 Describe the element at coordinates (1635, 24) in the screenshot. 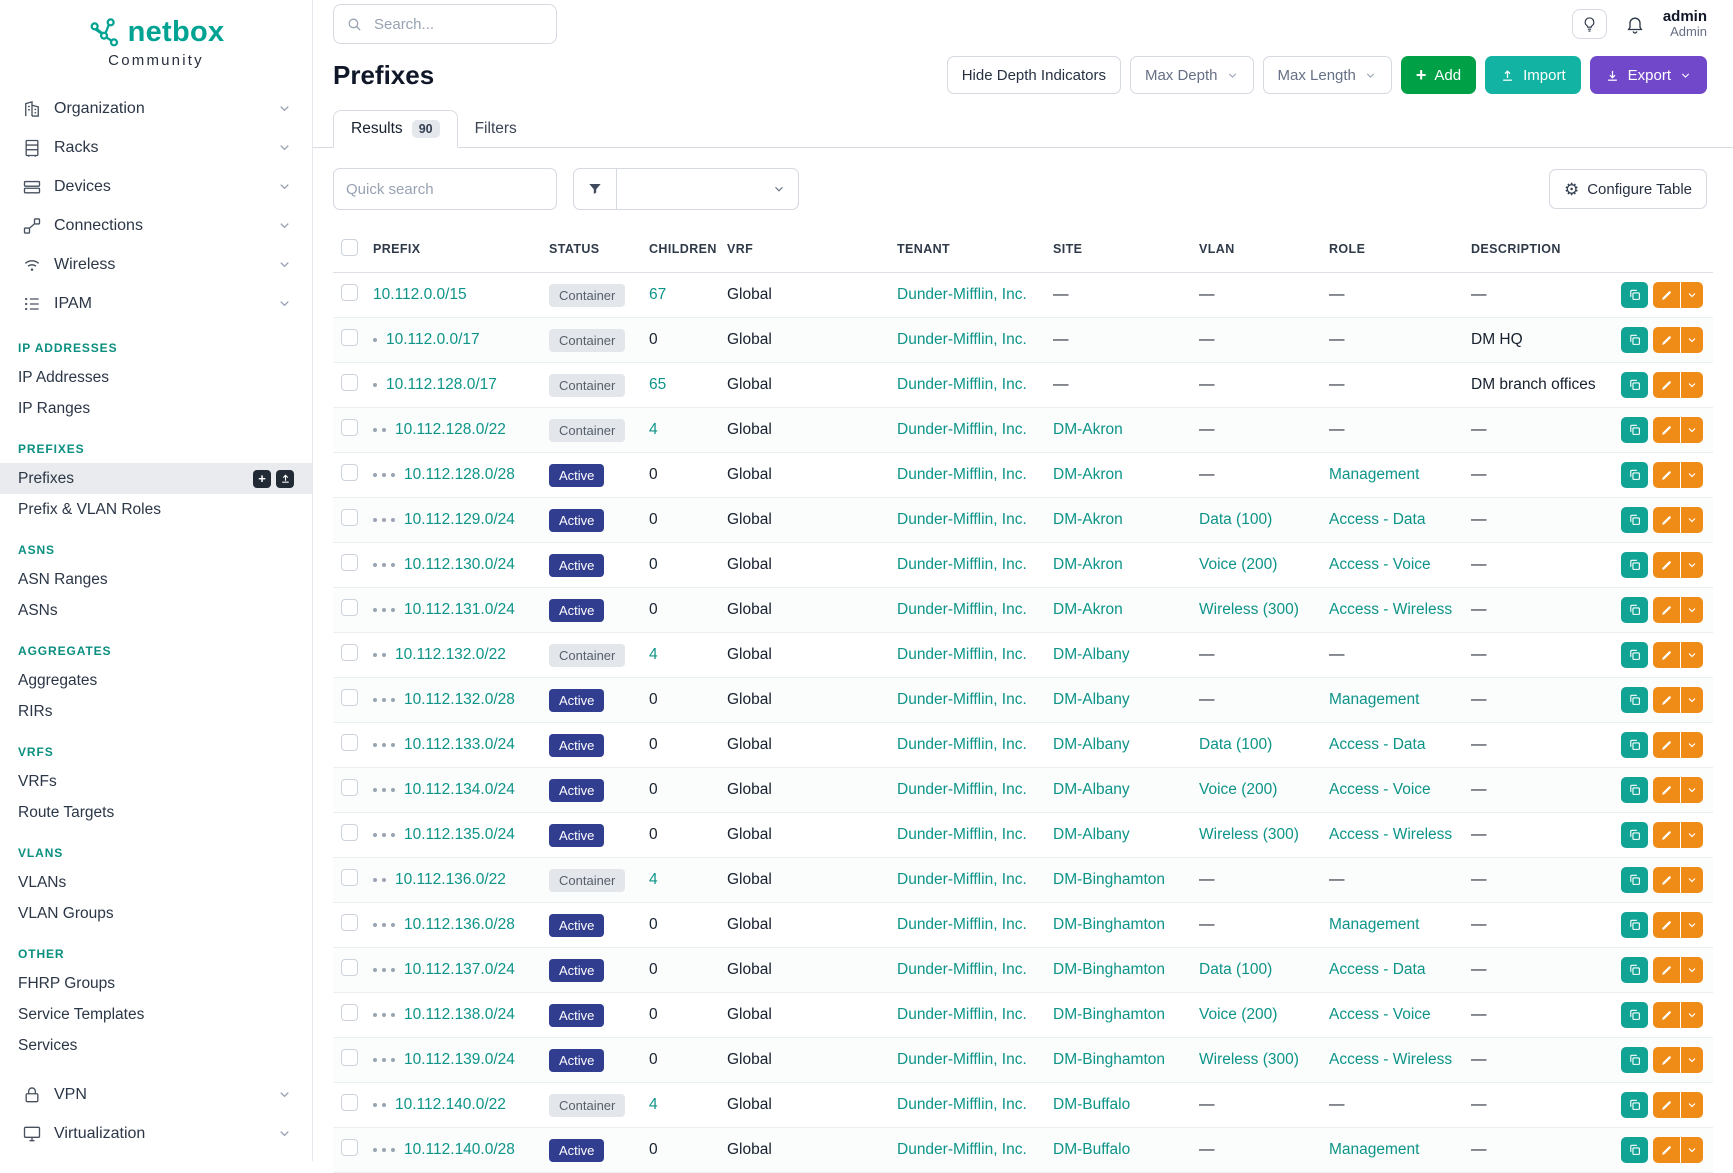

I see `notifications-button` at that location.